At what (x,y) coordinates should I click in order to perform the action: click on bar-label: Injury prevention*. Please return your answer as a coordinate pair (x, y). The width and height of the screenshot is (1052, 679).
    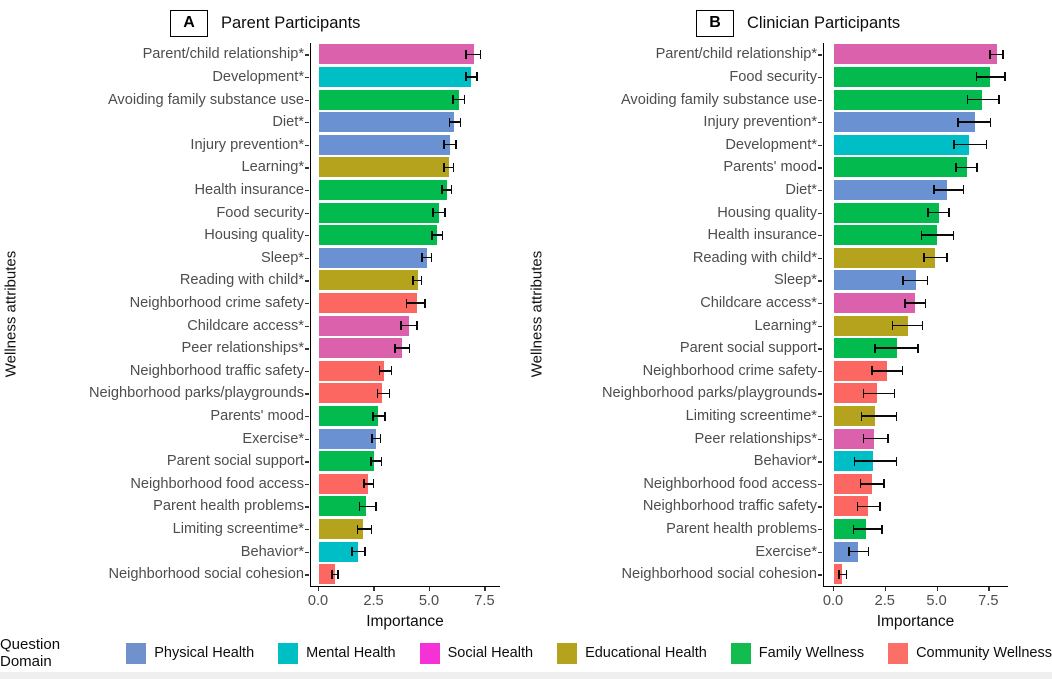
    Looking at the image, I should click on (166, 145).